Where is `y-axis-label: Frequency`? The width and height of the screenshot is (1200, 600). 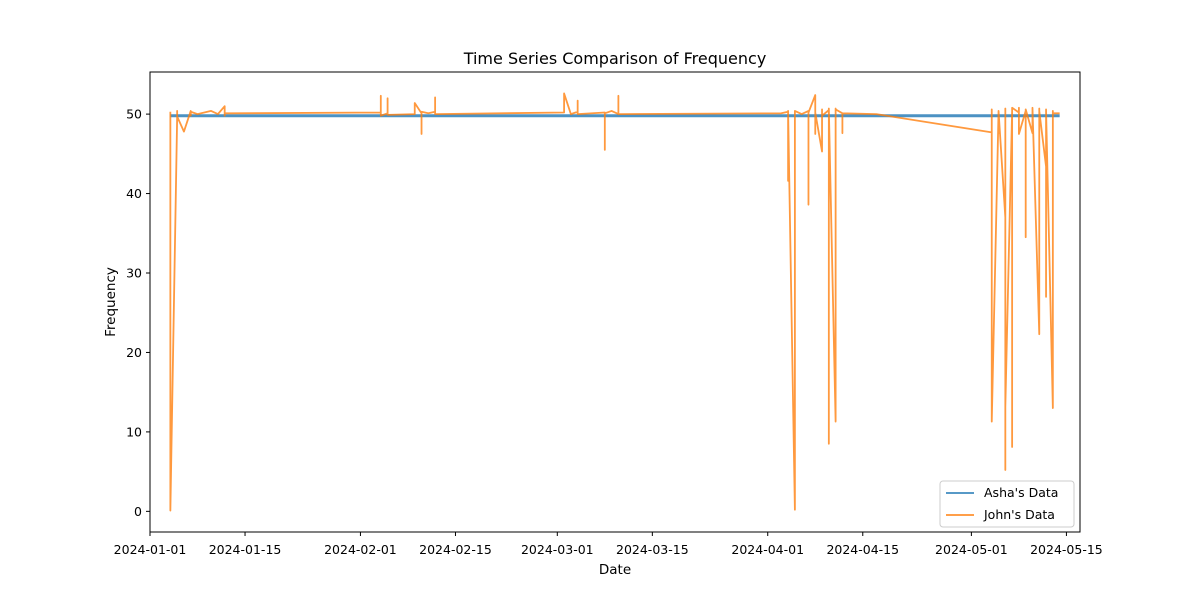 y-axis-label: Frequency is located at coordinates (111, 302).